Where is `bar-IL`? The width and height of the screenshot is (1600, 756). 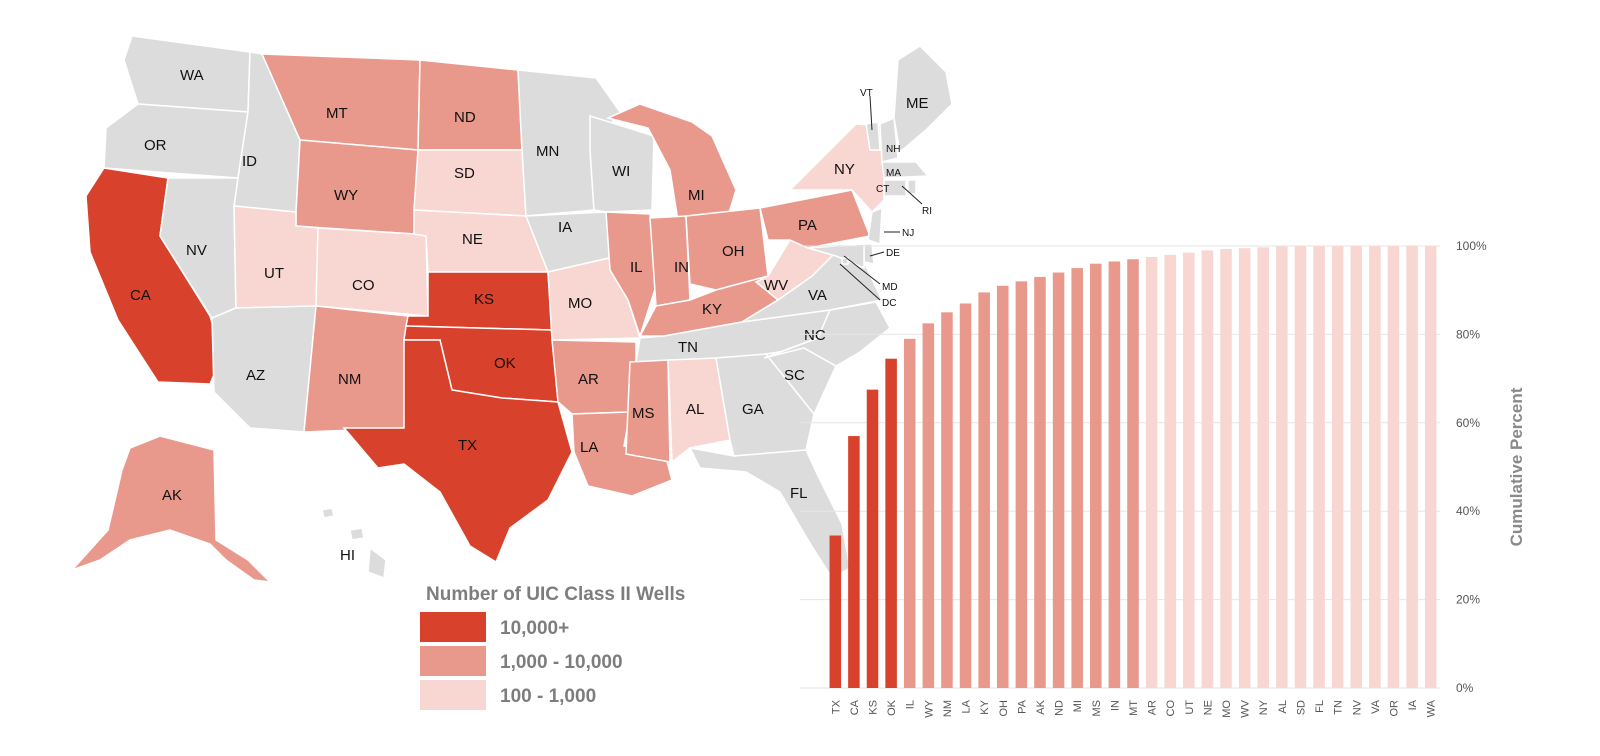
bar-IL is located at coordinates (909, 513).